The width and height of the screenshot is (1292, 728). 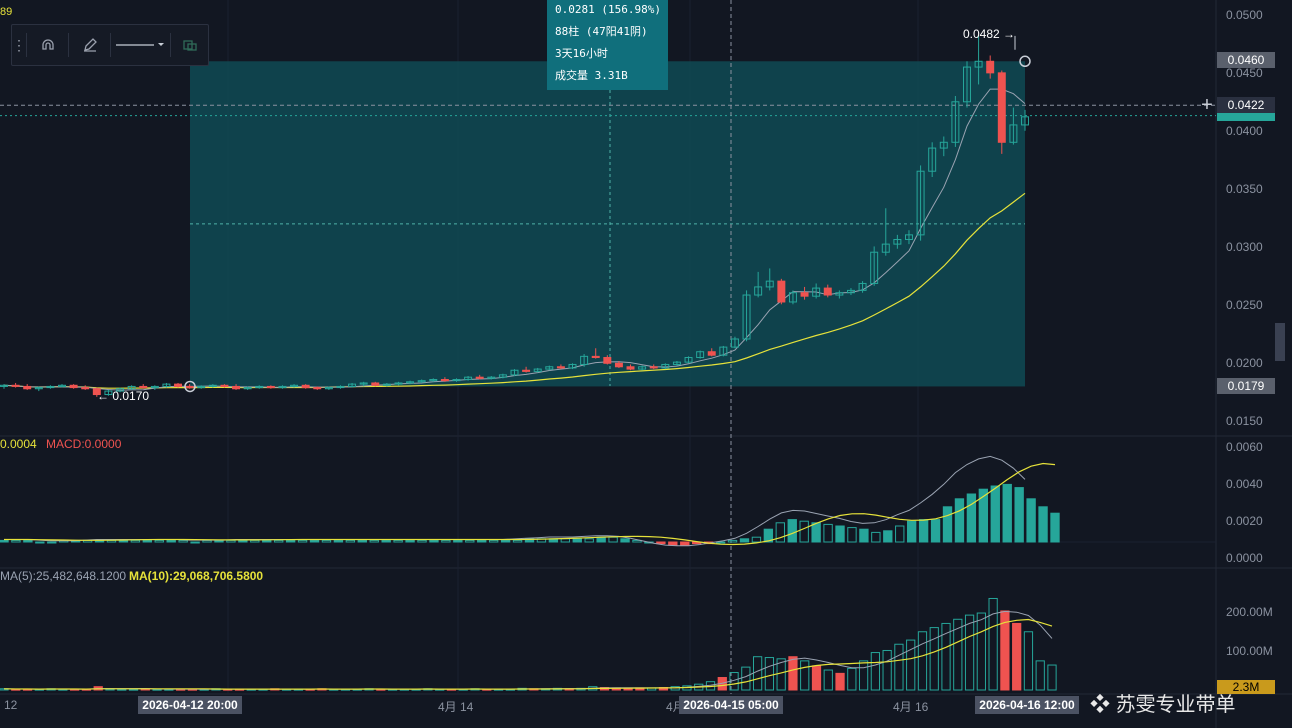 I want to click on pencil-icon, so click(x=90, y=45).